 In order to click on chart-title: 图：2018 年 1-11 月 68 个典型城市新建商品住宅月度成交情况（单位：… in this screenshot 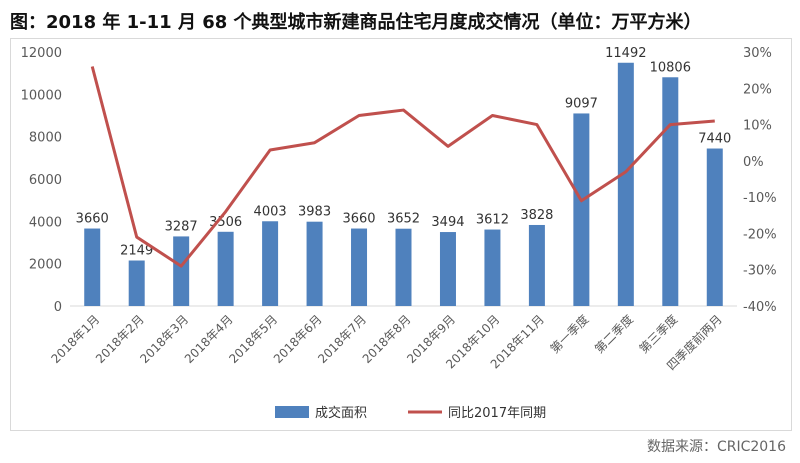, I will do `click(356, 22)`.